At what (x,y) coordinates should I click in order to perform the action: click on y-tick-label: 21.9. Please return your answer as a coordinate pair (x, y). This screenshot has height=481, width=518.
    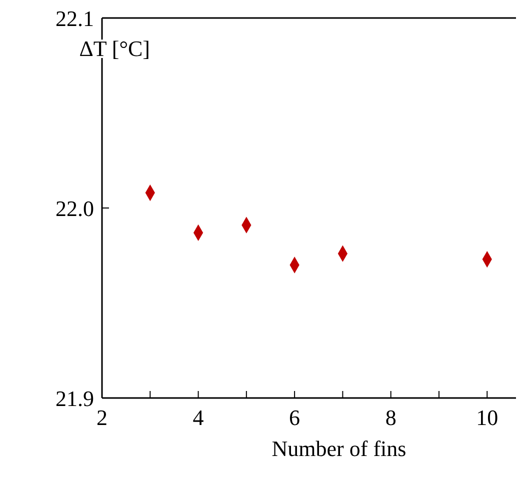
    Looking at the image, I should click on (75, 398).